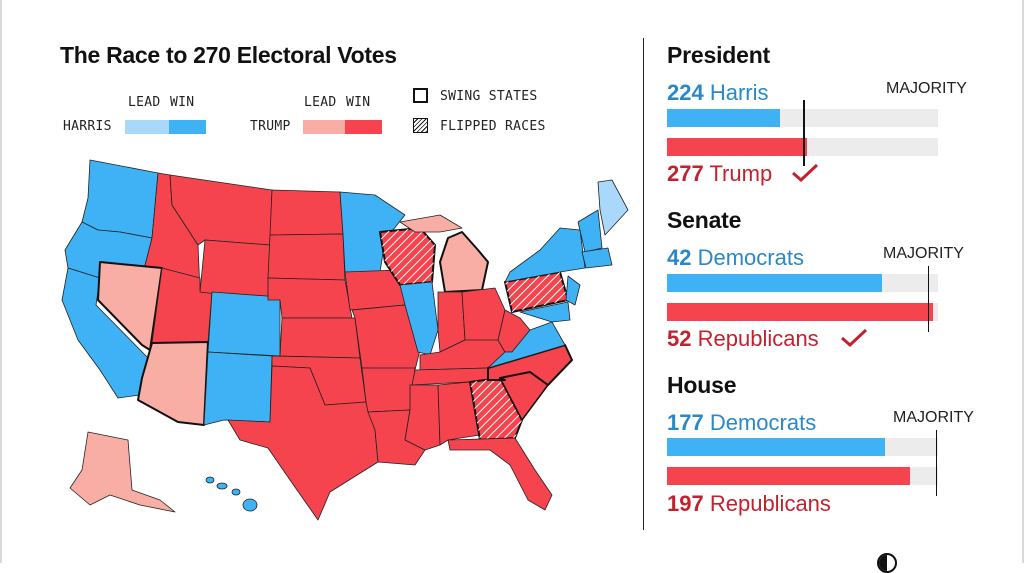 Image resolution: width=1024 pixels, height=573 pixels. I want to click on trump-lead-swatch, so click(324, 127).